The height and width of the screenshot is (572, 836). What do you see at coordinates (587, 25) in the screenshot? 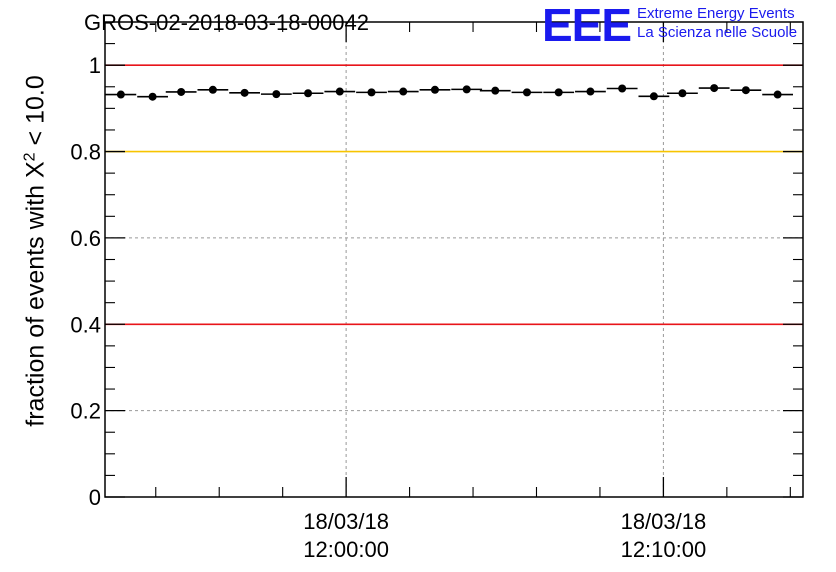
I see `eee-logo: EEE` at bounding box center [587, 25].